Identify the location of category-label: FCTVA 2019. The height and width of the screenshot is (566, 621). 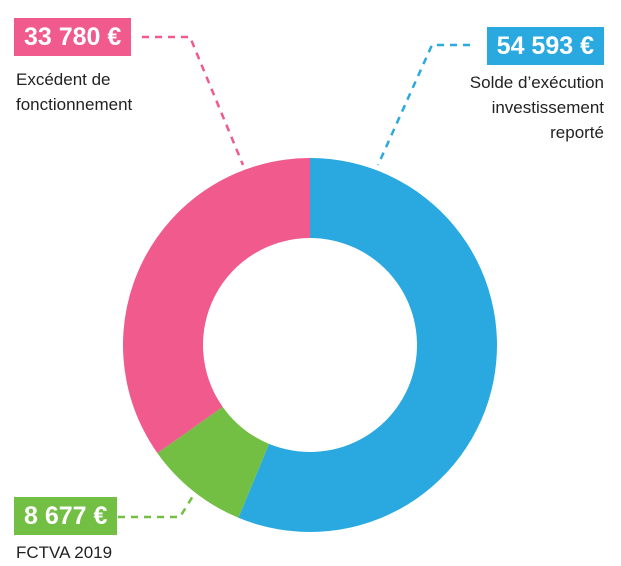
(64, 552).